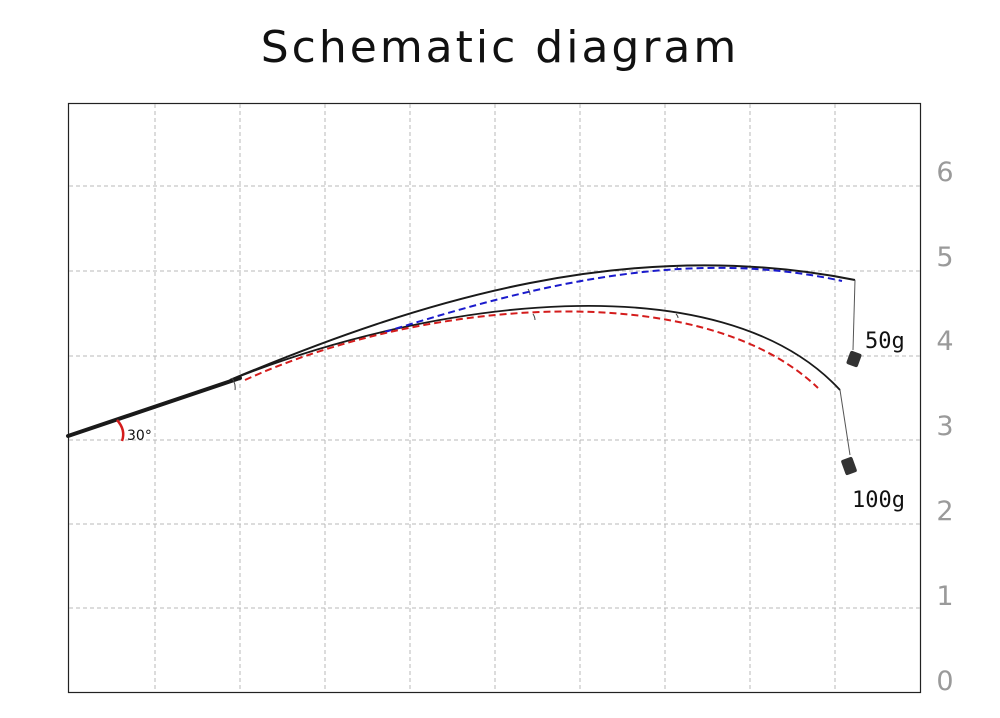 The width and height of the screenshot is (1000, 718). What do you see at coordinates (139, 436) in the screenshot?
I see `angle-label: 30°` at bounding box center [139, 436].